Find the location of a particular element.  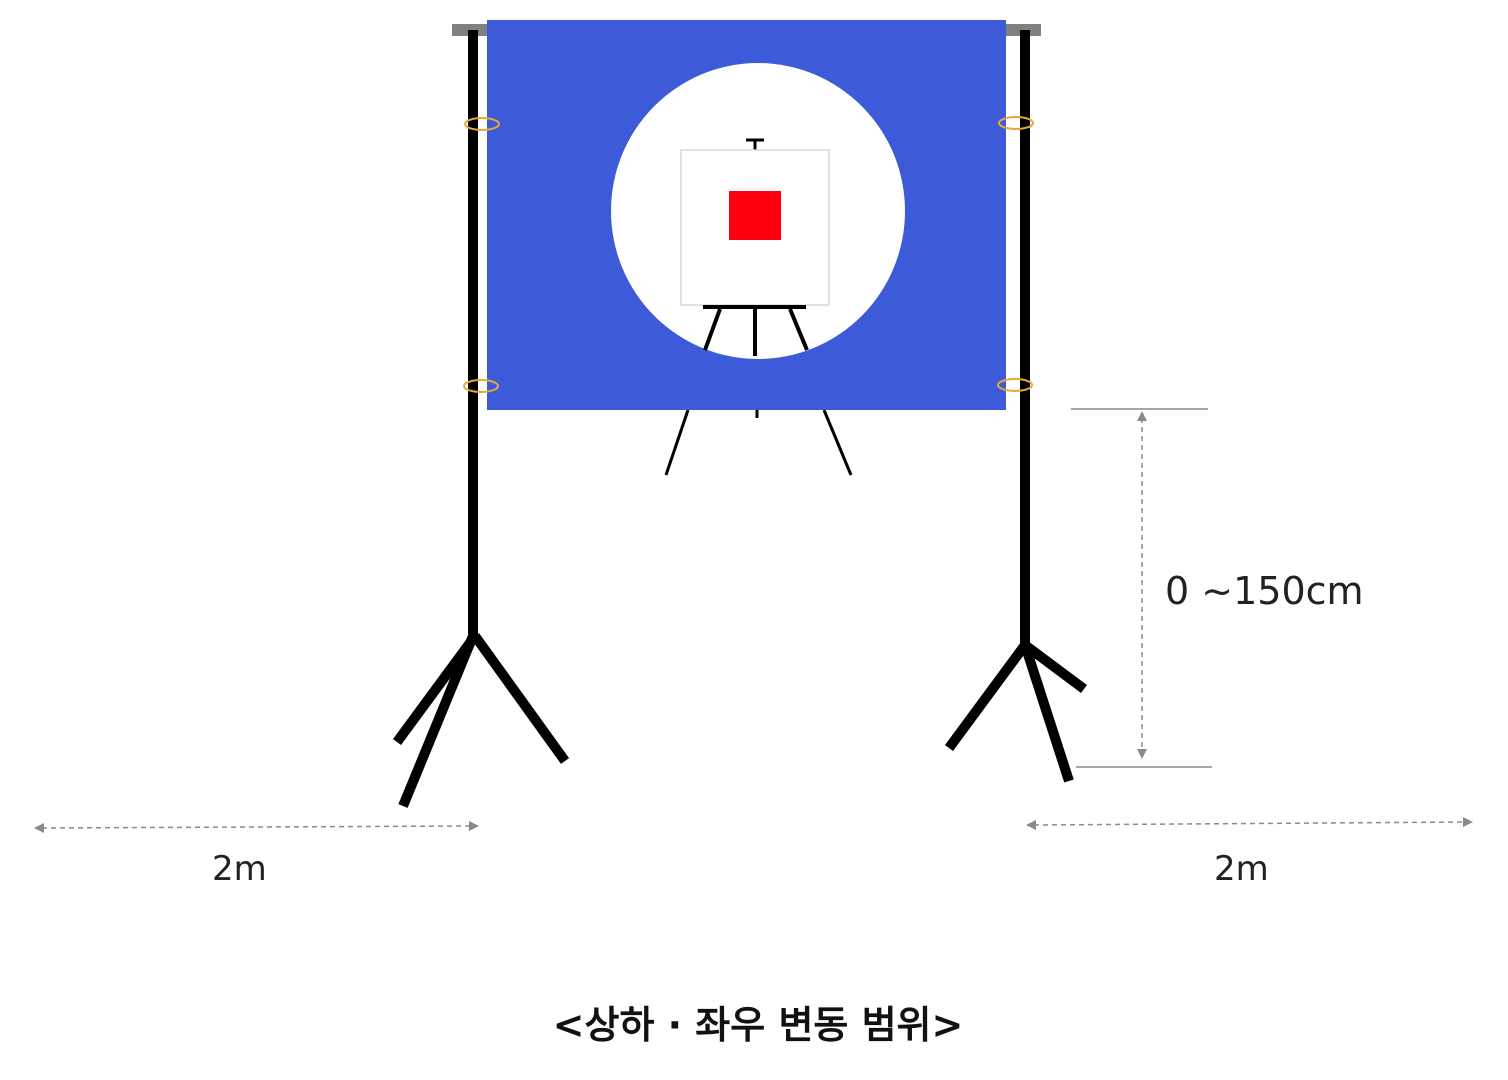

right-stand is located at coordinates (1015, 406).